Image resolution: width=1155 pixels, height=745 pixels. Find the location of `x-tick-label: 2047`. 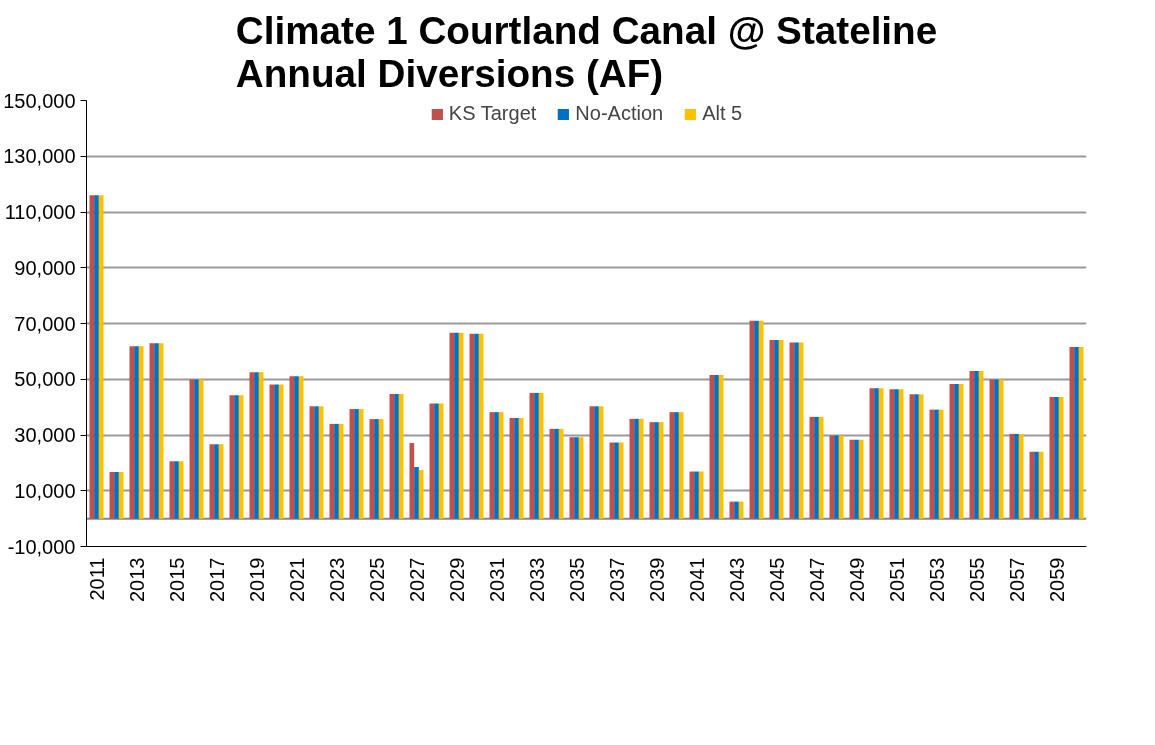

x-tick-label: 2047 is located at coordinates (816, 579).